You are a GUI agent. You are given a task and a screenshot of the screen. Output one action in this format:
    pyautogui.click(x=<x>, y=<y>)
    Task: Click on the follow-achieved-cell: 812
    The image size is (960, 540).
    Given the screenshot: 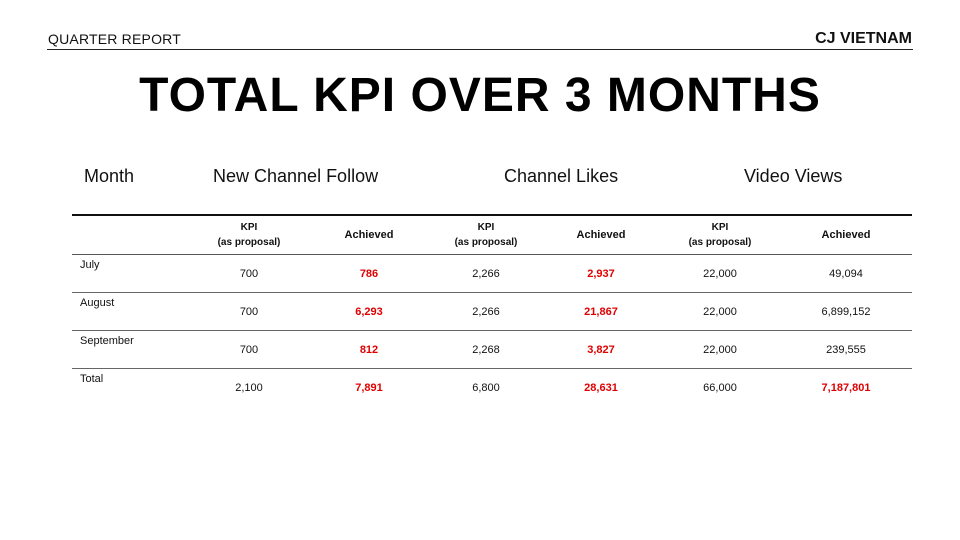 What is the action you would take?
    pyautogui.click(x=369, y=349)
    